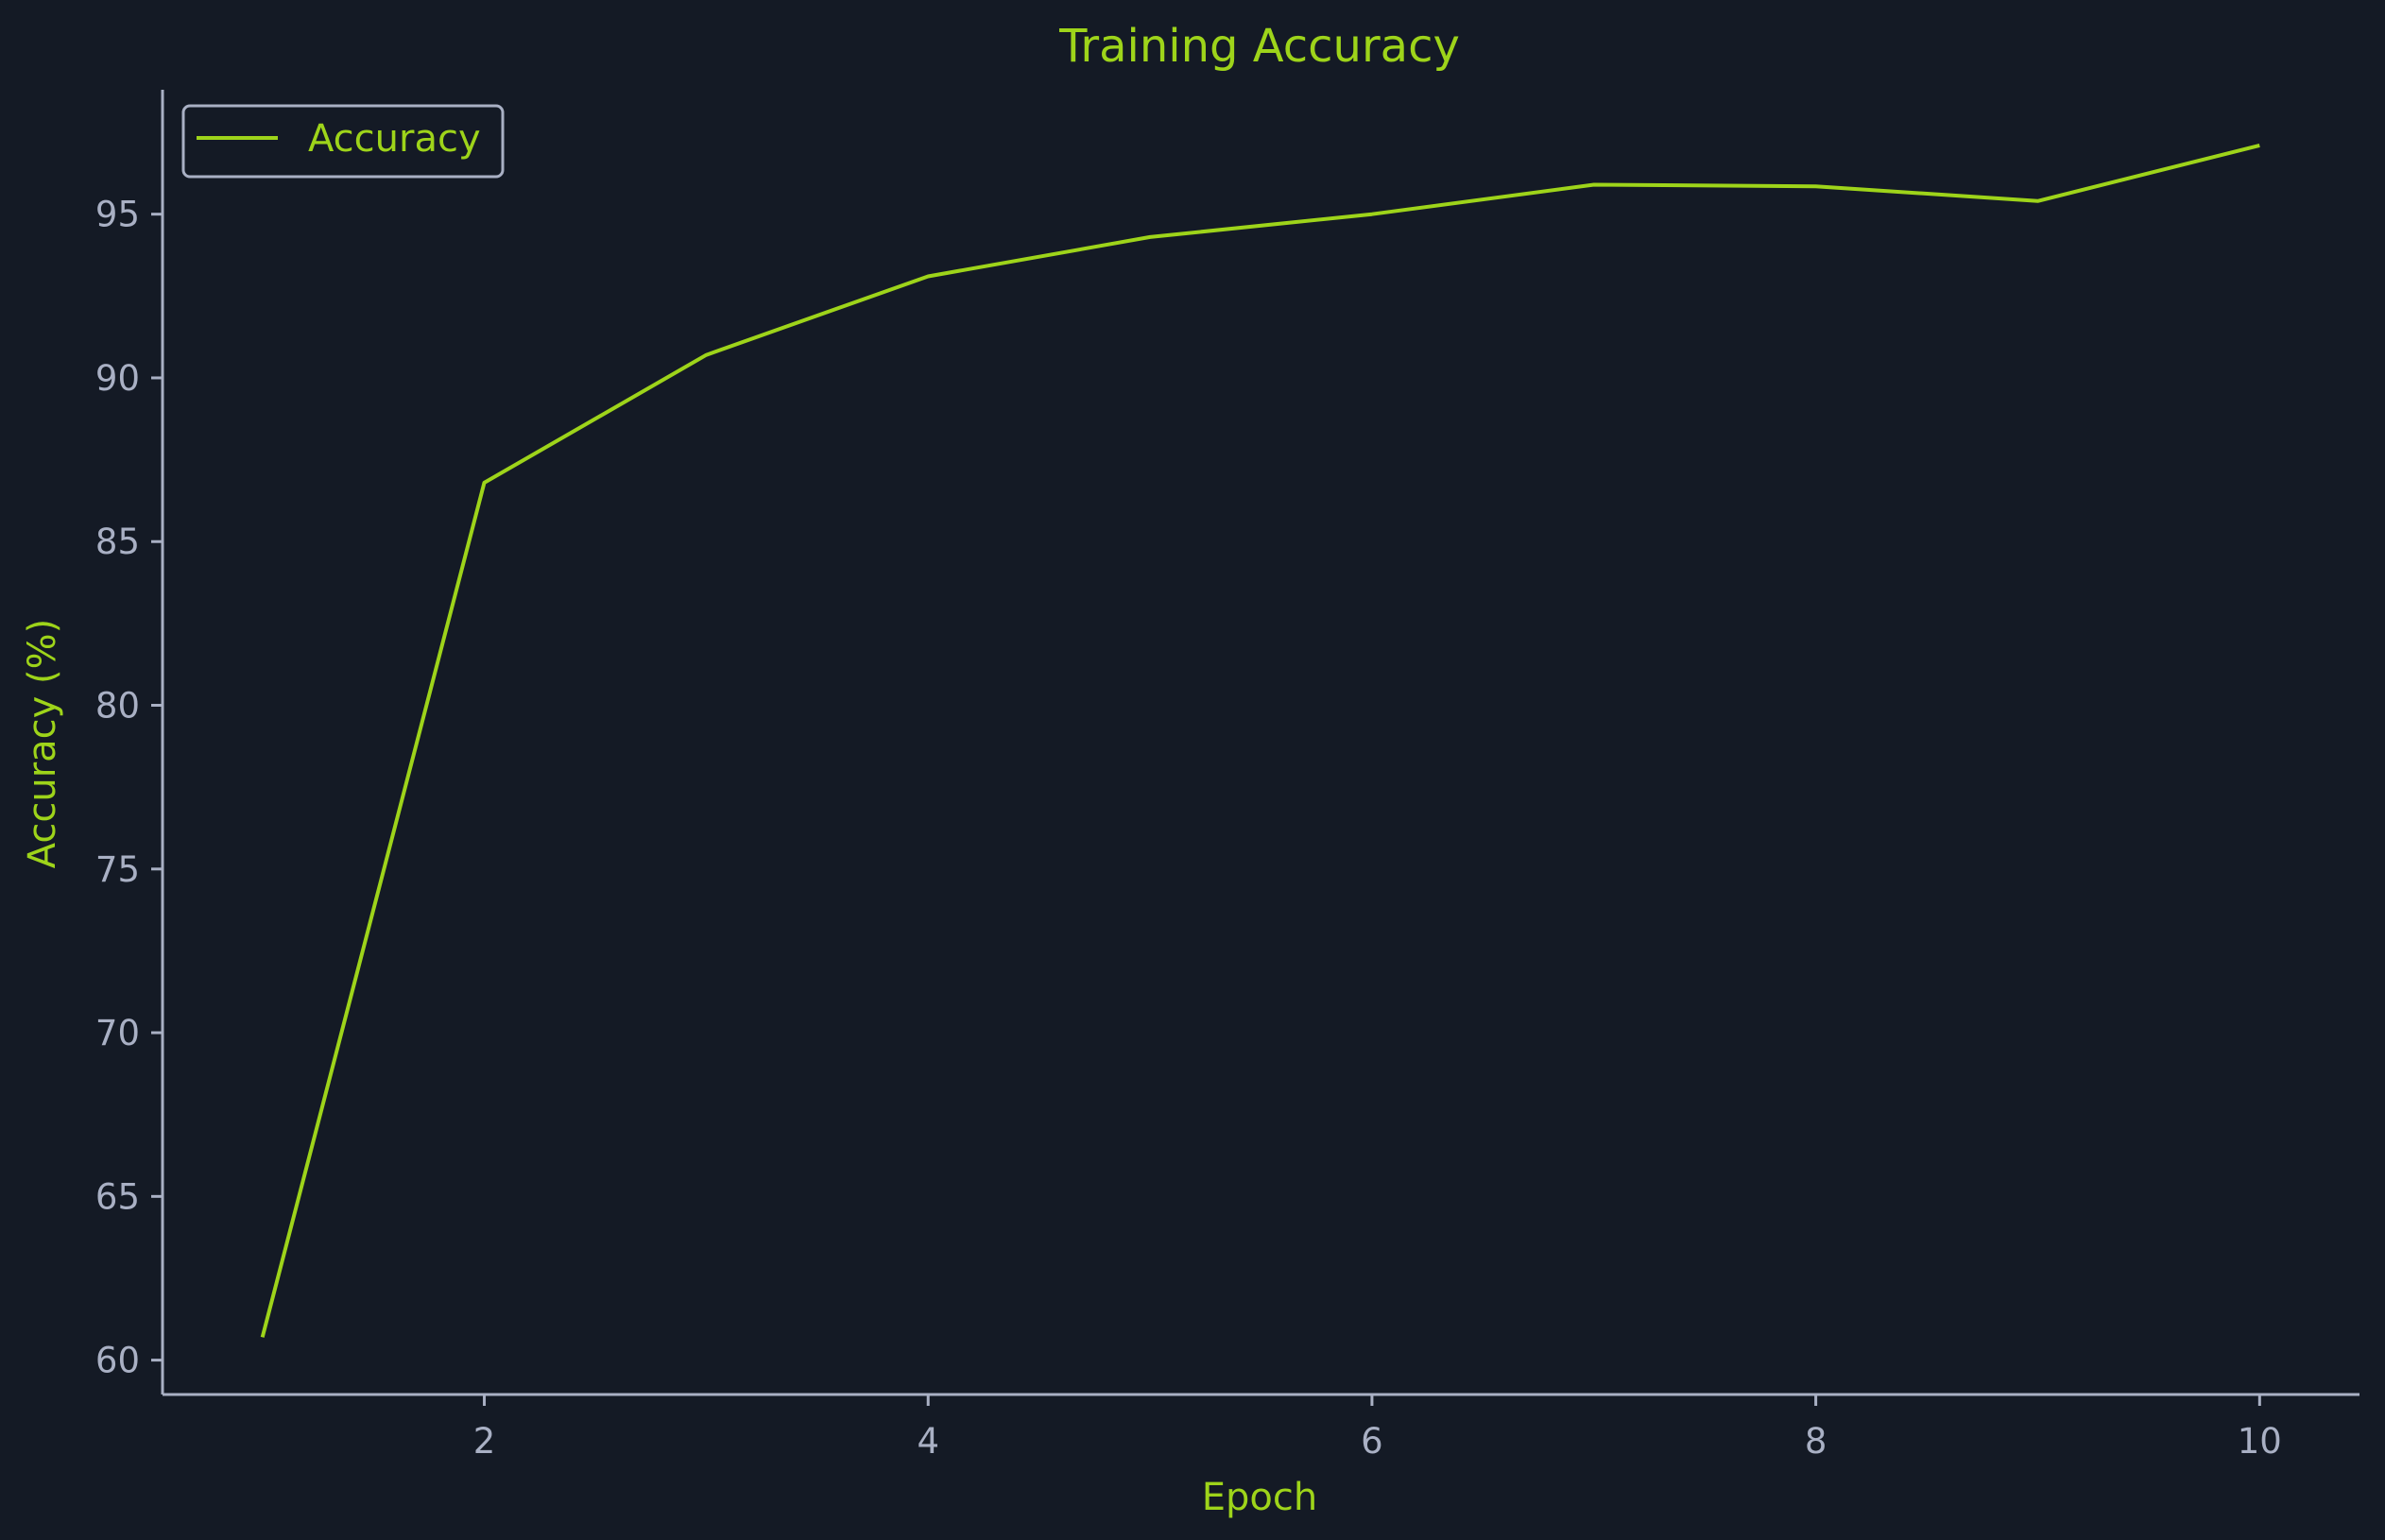  Describe the element at coordinates (1816, 1441) in the screenshot. I see `x-tick-label: 8` at that location.